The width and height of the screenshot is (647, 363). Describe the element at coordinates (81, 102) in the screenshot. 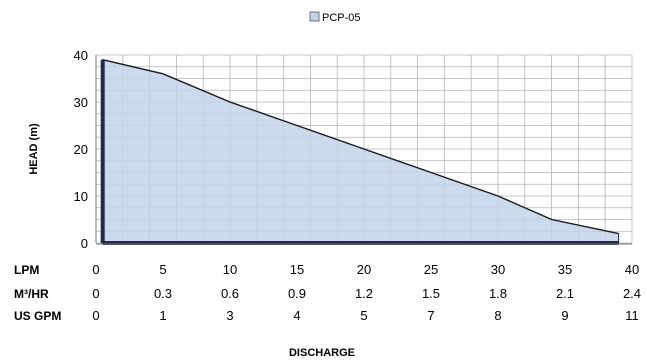

I see `y-tick-label: 30` at that location.